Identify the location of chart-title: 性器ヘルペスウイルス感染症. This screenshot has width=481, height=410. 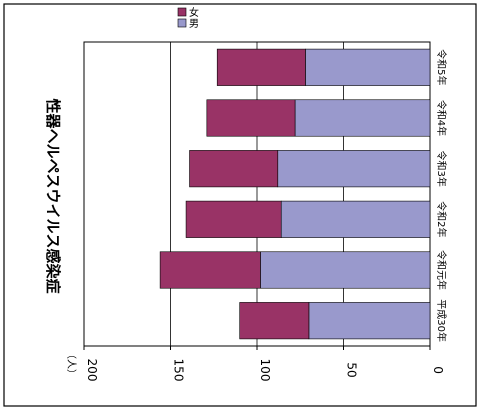
(53, 195).